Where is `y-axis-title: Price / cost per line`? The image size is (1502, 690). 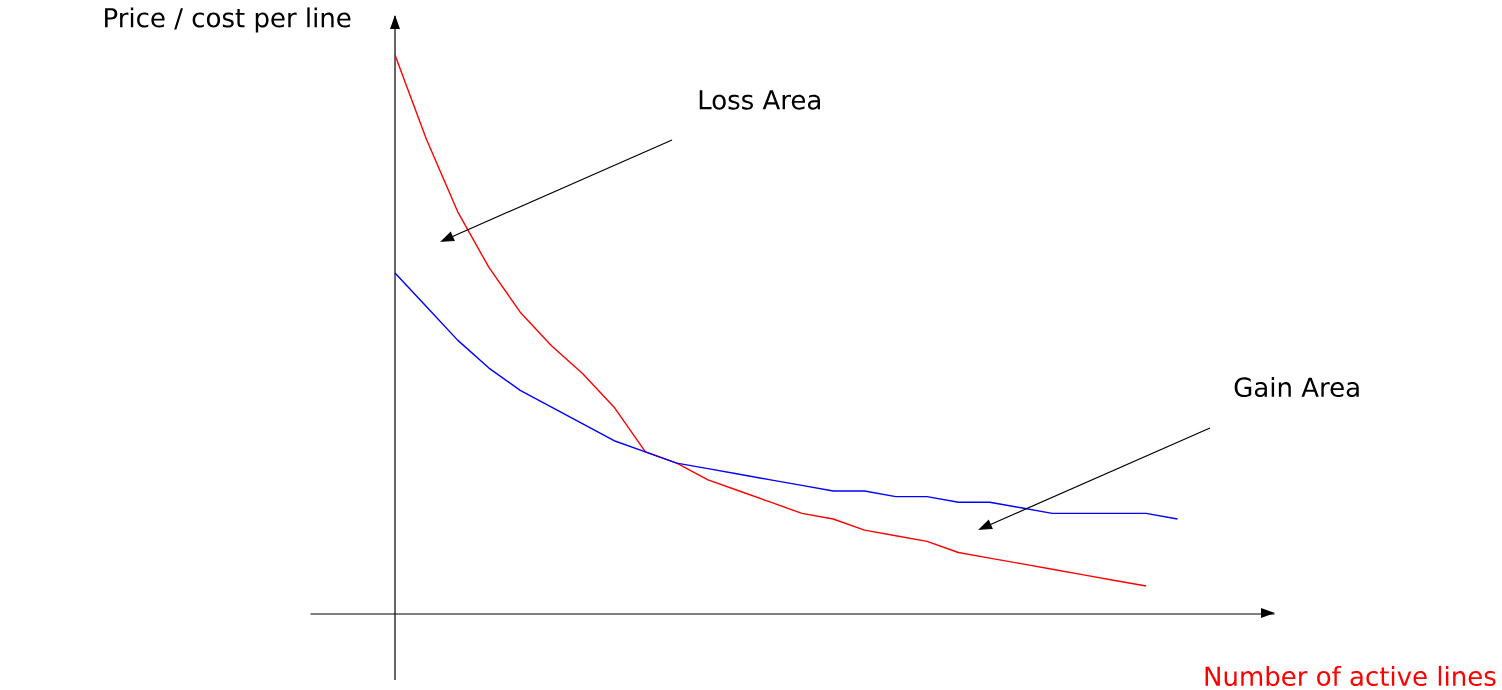 y-axis-title: Price / cost per line is located at coordinates (228, 20).